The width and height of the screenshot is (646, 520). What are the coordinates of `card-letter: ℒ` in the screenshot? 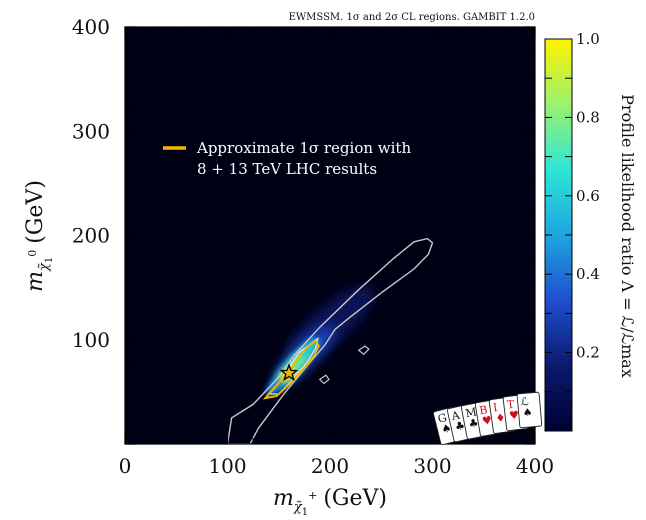 It's located at (524, 402).